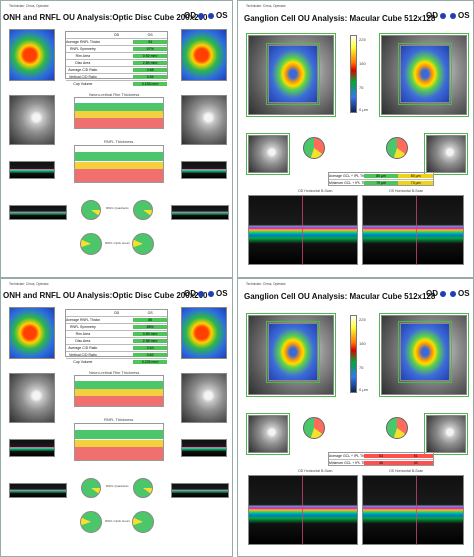  I want to click on quadrants-label-c: RNFL Quadrants, so click(117, 486).